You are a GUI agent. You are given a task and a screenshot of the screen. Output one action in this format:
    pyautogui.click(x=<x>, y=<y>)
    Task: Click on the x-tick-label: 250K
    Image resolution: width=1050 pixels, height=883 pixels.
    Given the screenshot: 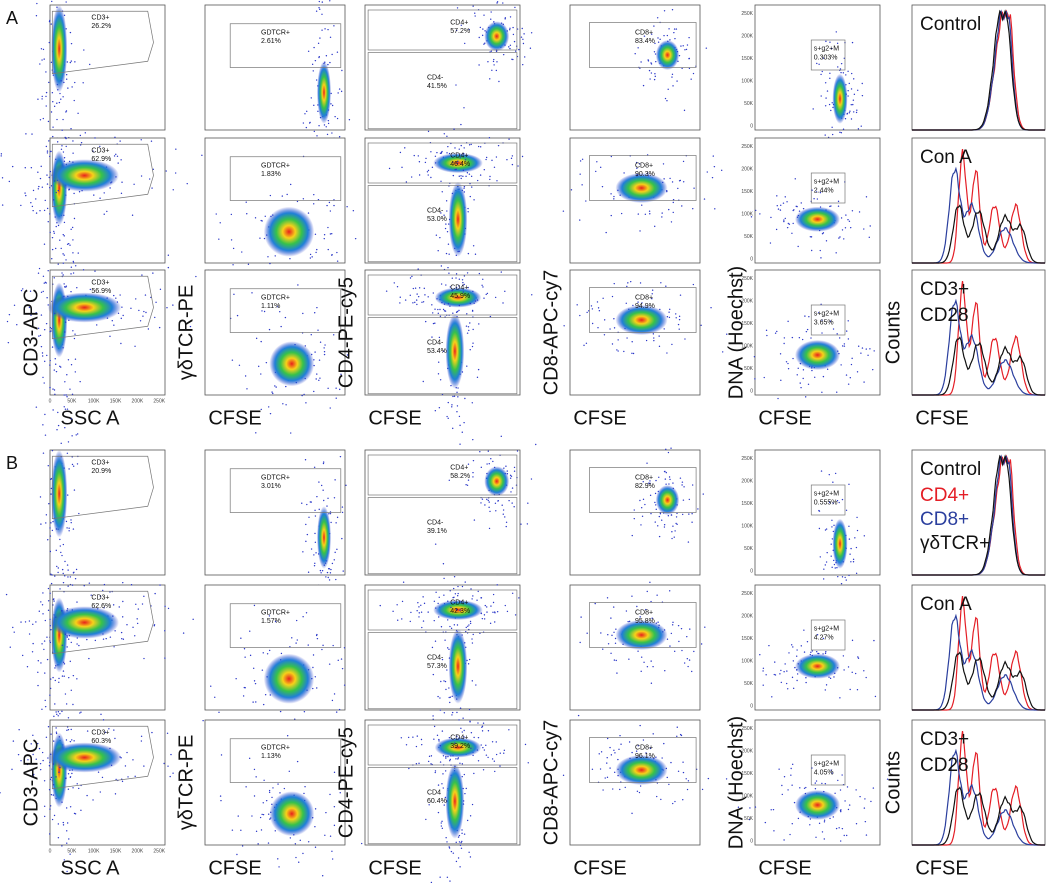 What is the action you would take?
    pyautogui.click(x=159, y=851)
    